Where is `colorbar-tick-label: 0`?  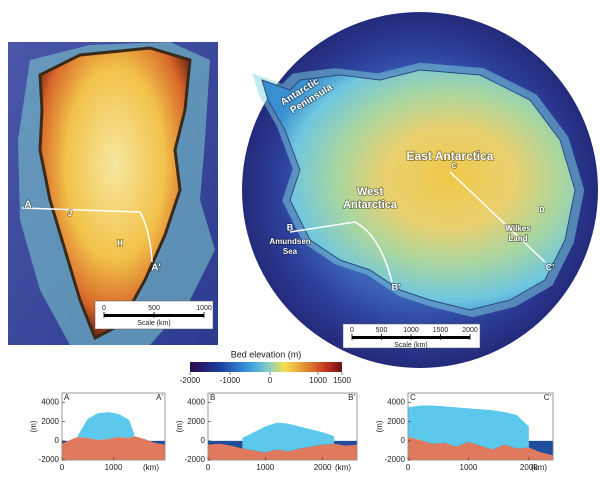
colorbar-tick-label: 0 is located at coordinates (270, 380).